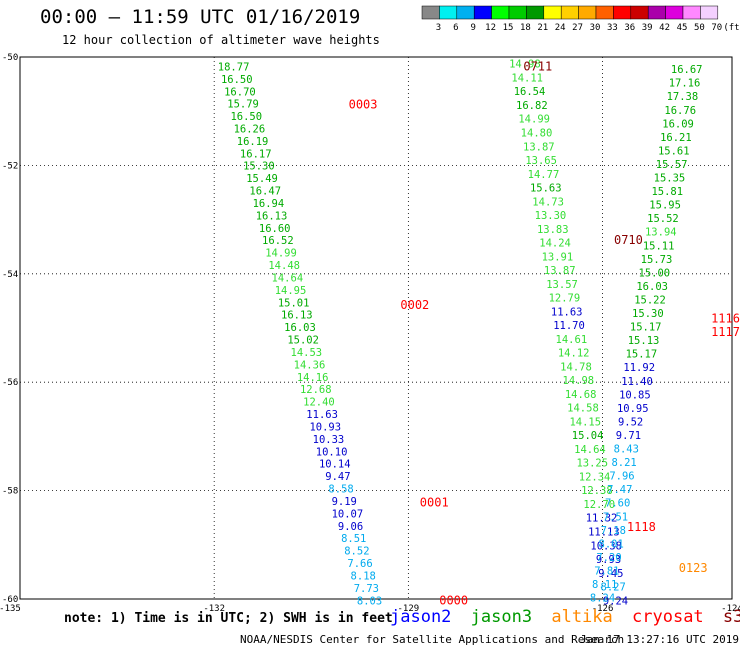  Describe the element at coordinates (668, 617) in the screenshot. I see `legend-cryosat: cryosat` at that location.